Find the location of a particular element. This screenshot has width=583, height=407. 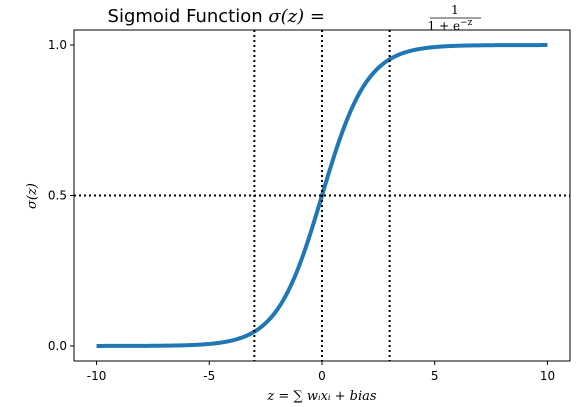

y-tick-label: 0.0 is located at coordinates (57, 346).